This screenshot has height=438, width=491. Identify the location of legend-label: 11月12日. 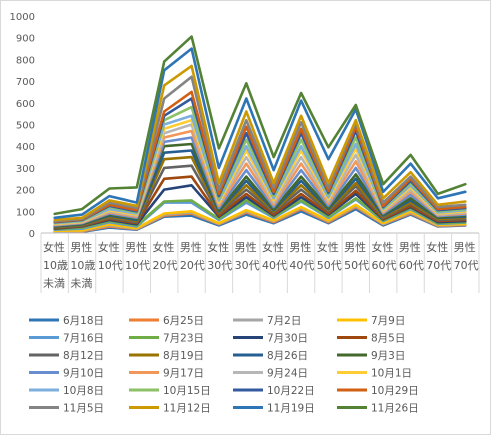
(187, 409).